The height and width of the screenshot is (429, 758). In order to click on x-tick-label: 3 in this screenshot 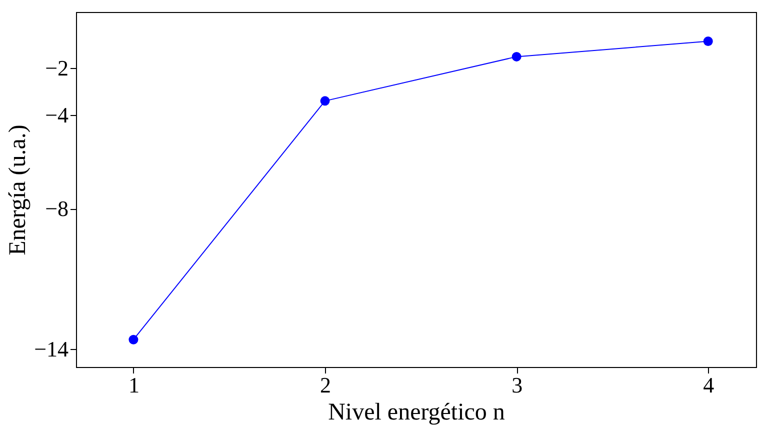, I will do `click(517, 385)`.